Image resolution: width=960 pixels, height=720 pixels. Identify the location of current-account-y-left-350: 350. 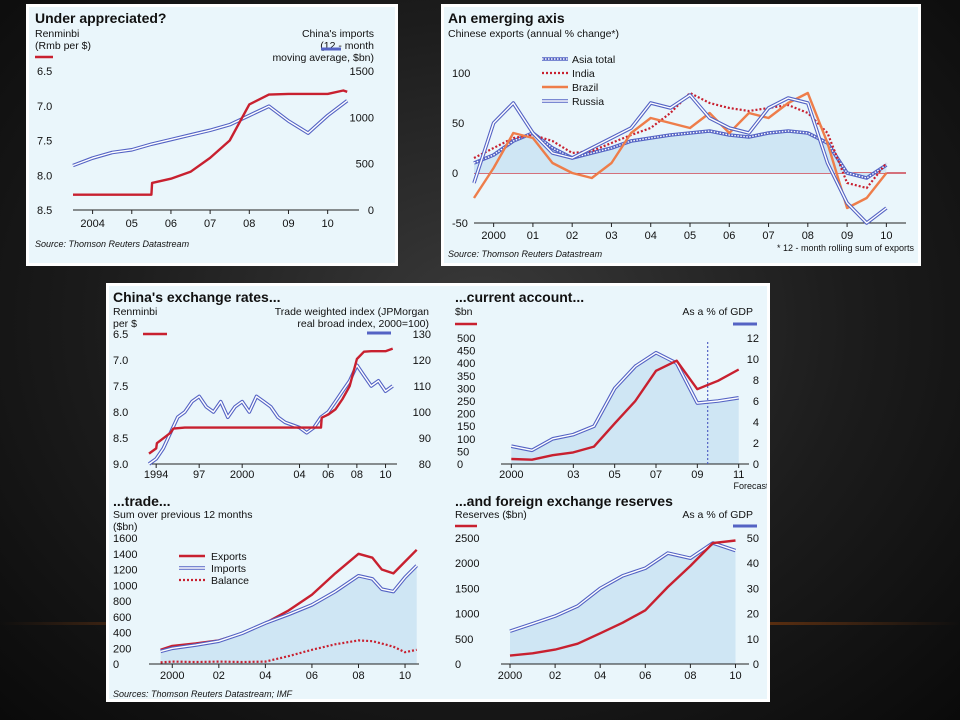
(466, 377).